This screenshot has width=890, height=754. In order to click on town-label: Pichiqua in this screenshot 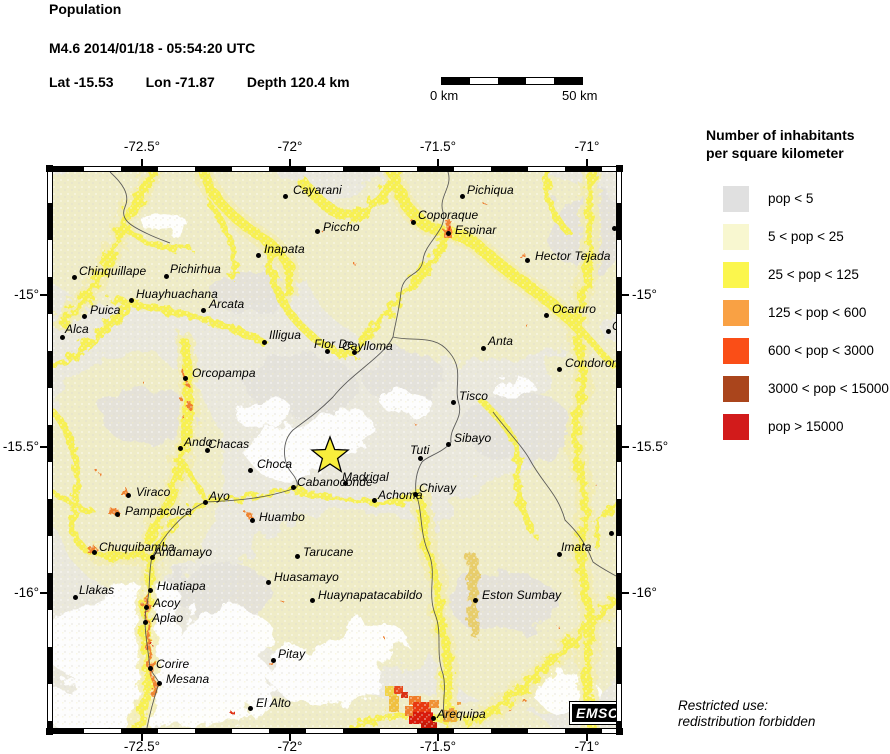, I will do `click(490, 190)`.